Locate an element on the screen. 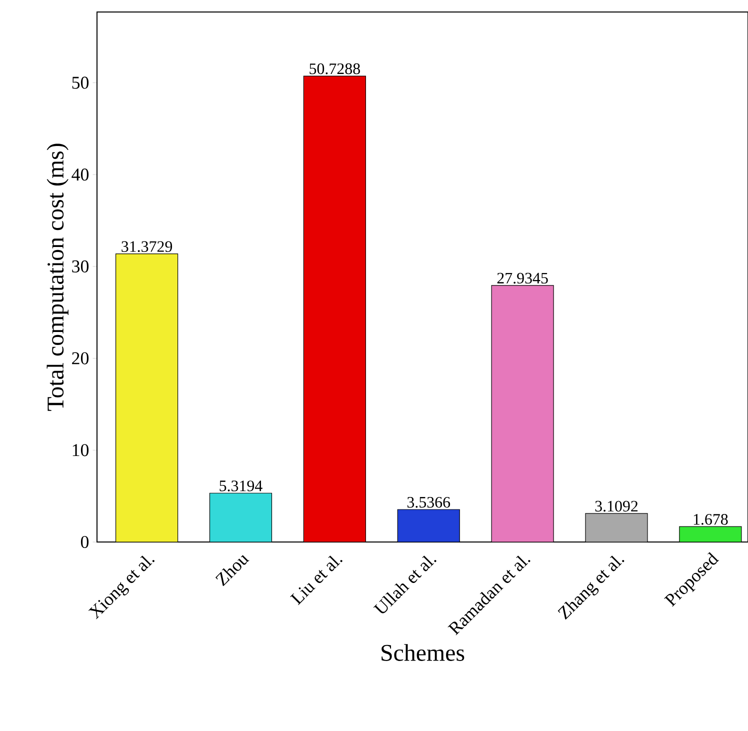 The width and height of the screenshot is (748, 731). y-axis-title: Total computation cost (ms) is located at coordinates (57, 277).